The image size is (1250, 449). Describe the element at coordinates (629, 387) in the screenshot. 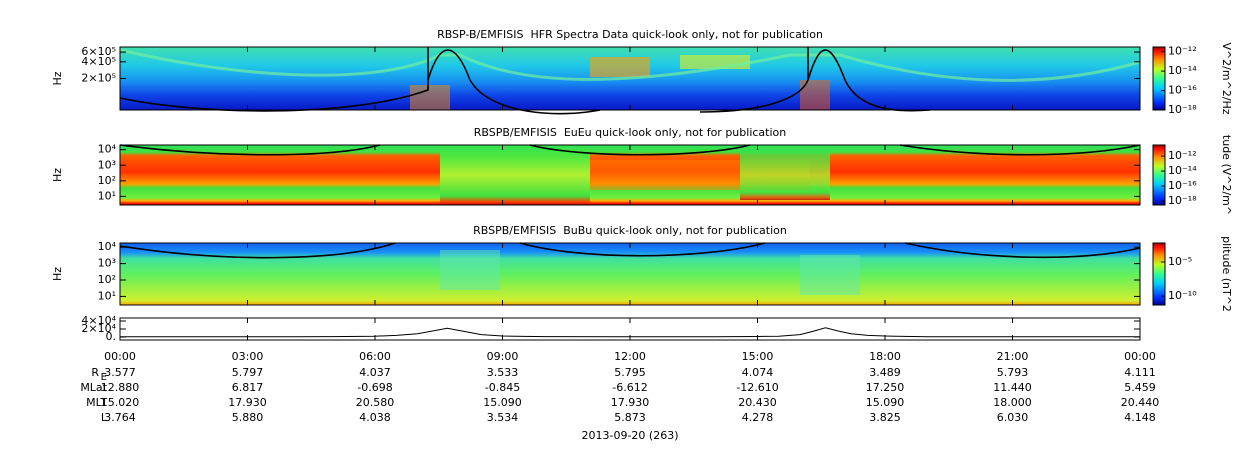

I see `ephemeris-value: -6.612` at that location.